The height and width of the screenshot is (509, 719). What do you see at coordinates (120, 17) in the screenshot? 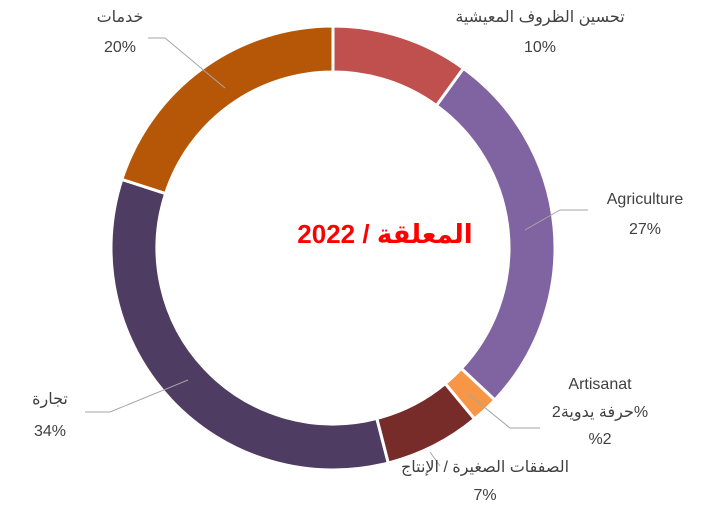
I see `legend-label: خدمات` at bounding box center [120, 17].